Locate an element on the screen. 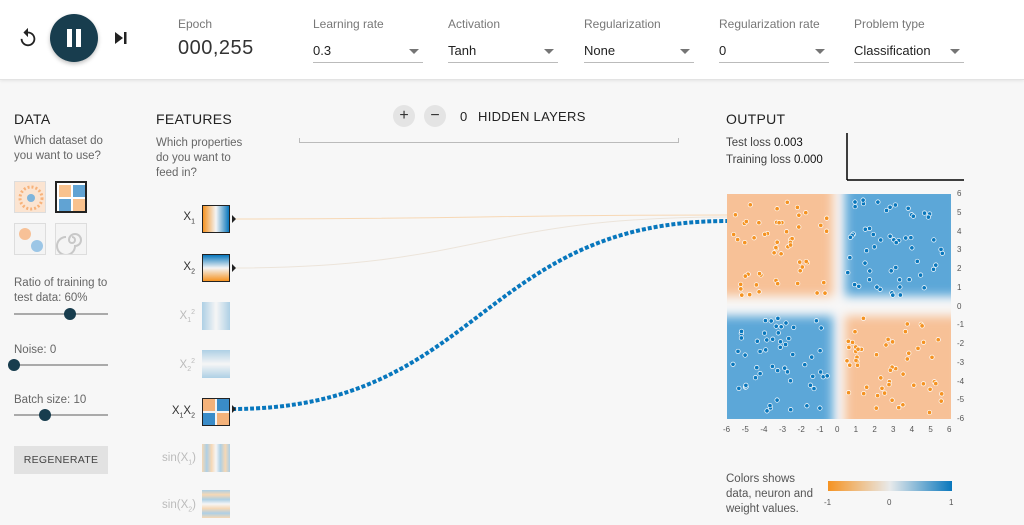 This screenshot has height=525, width=1024. feature-sin-x2-label: sin(X2) is located at coordinates (179, 506).